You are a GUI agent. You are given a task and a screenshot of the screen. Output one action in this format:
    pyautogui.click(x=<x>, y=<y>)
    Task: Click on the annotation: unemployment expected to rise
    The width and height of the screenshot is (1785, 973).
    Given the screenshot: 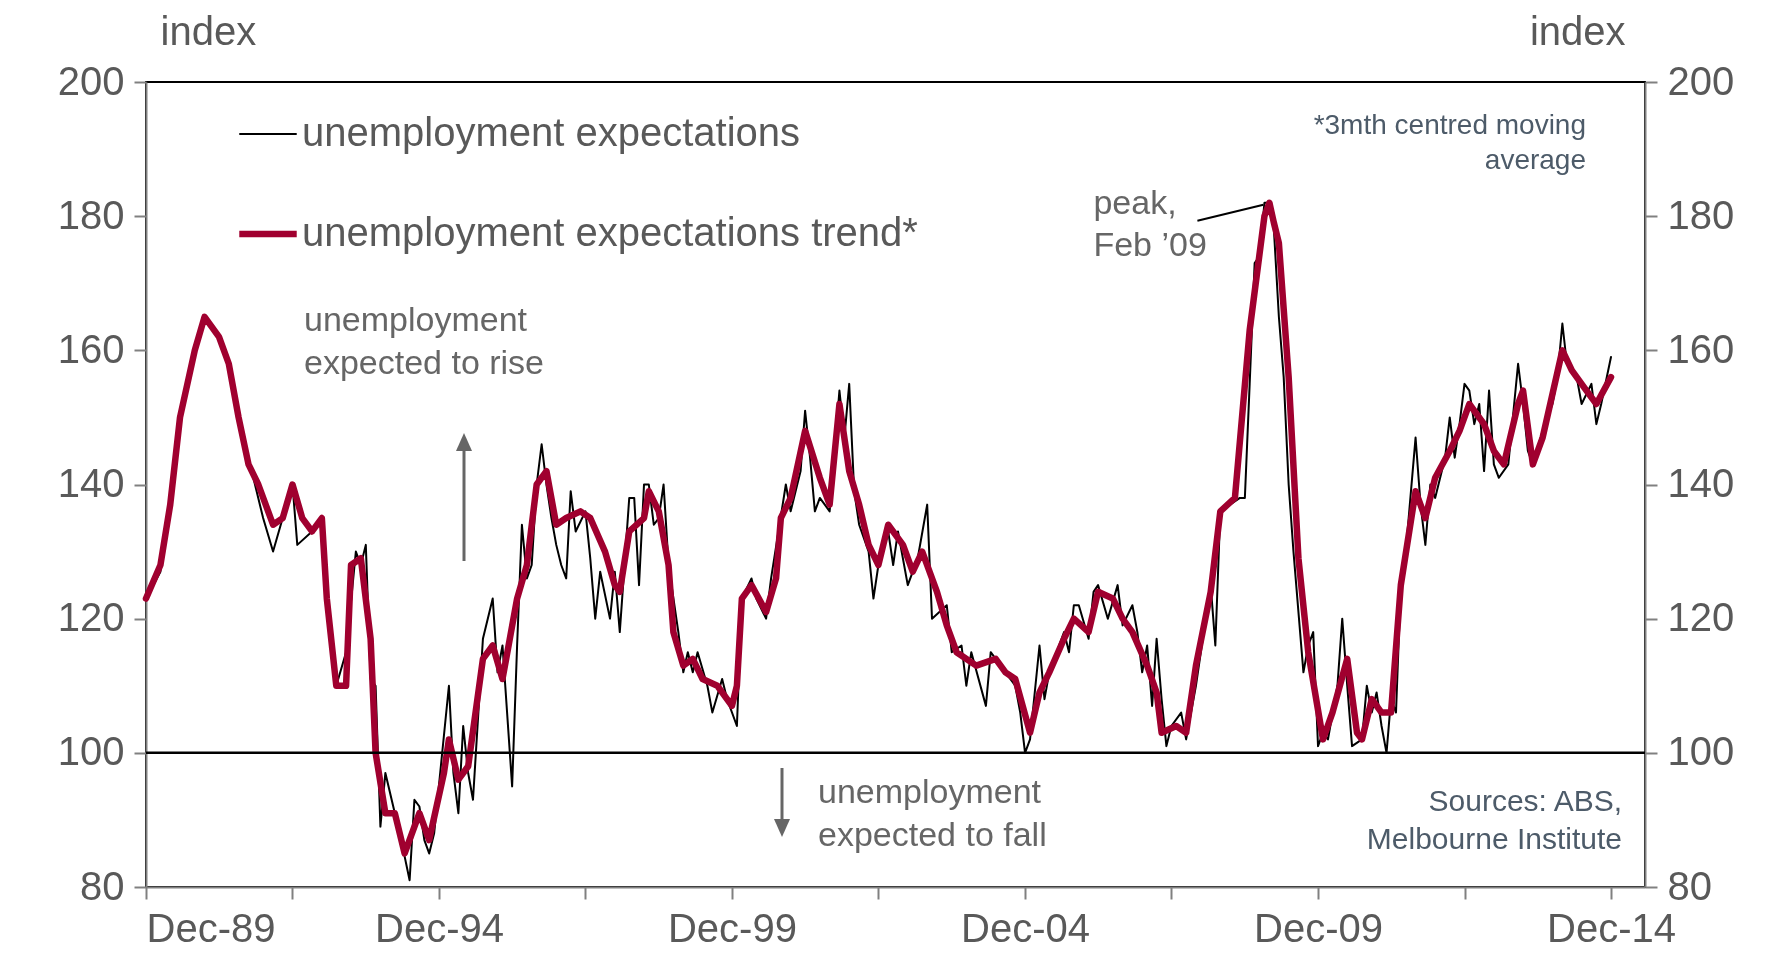 What is the action you would take?
    pyautogui.click(x=424, y=340)
    